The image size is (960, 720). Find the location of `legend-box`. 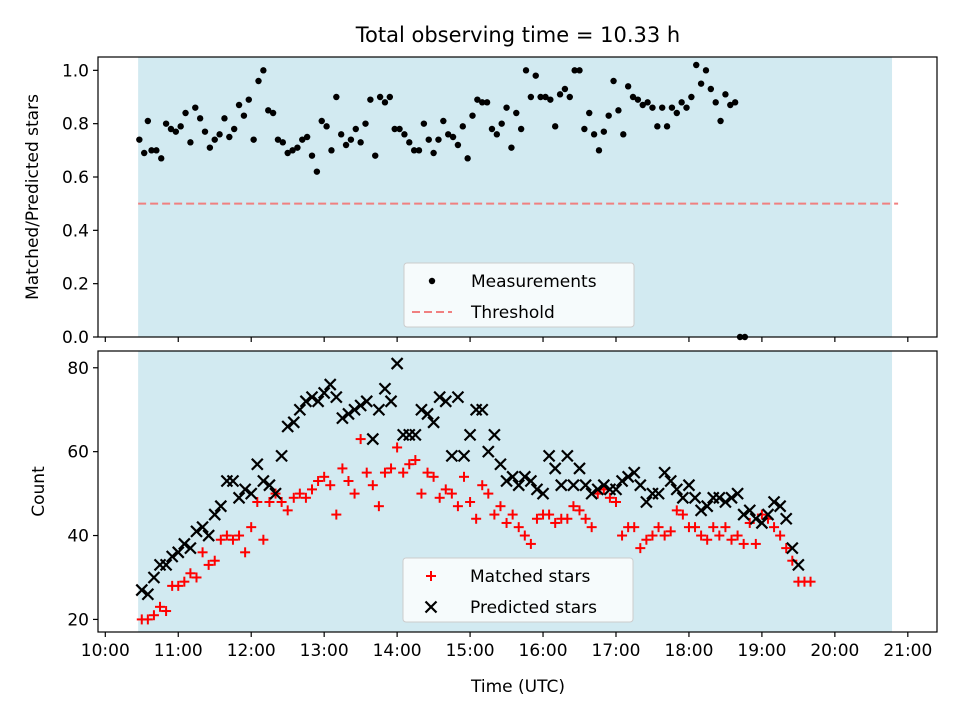

legend-box is located at coordinates (518, 590).